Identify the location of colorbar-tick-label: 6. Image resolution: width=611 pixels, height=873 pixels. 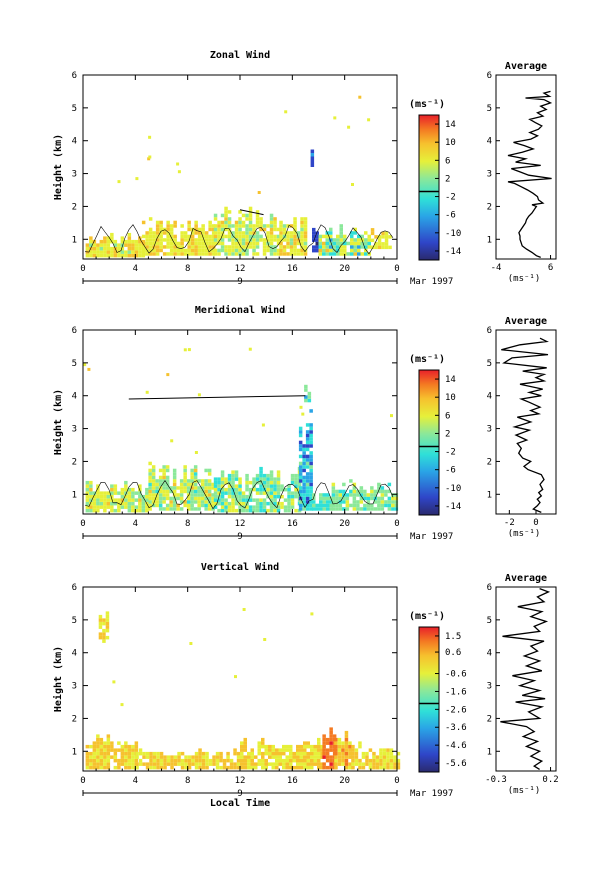
(447, 161).